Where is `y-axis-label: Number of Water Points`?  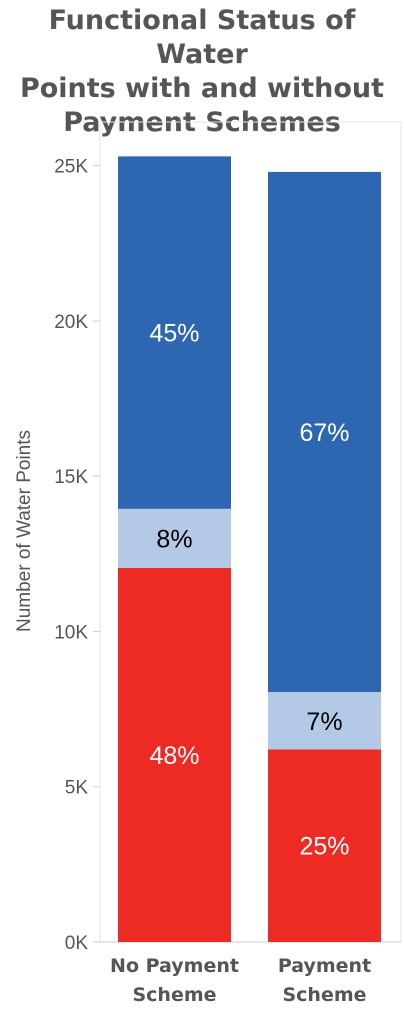 y-axis-label: Number of Water Points is located at coordinates (24, 531).